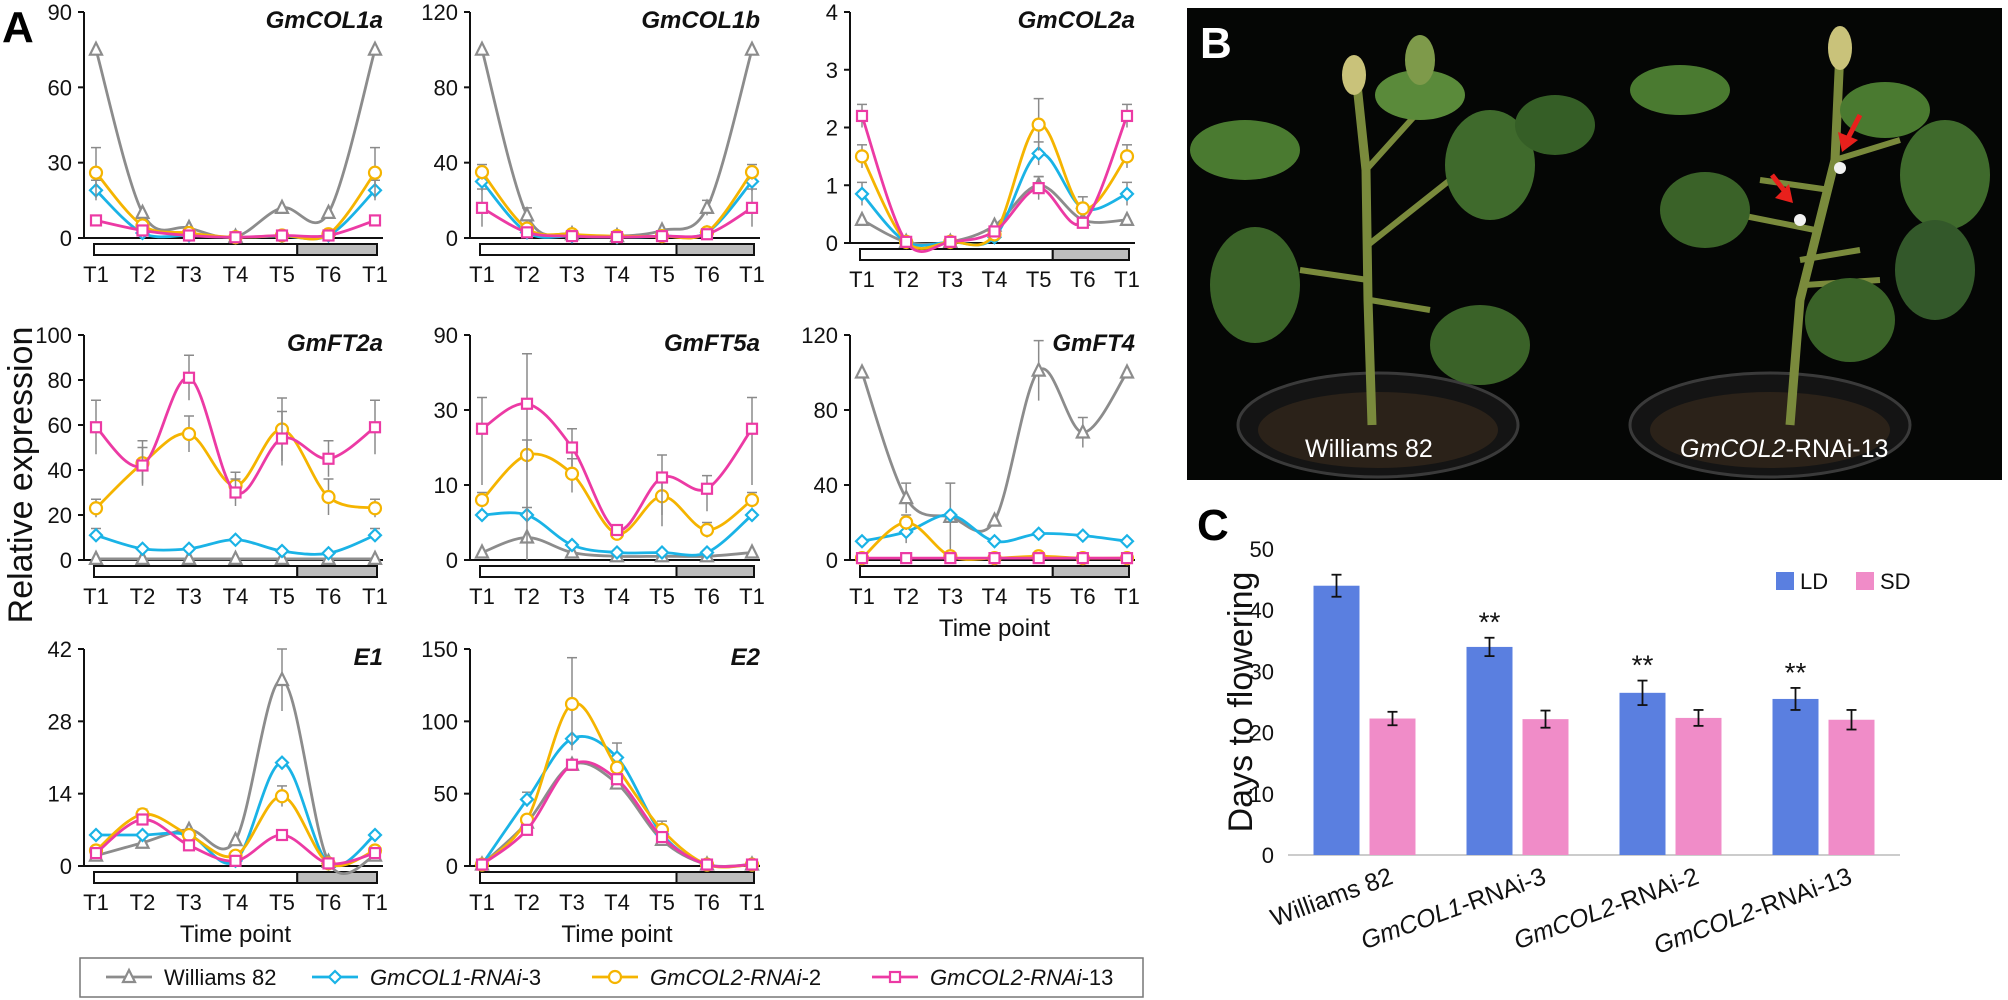 The height and width of the screenshot is (1000, 2008). I want to click on category-label-italic: GmCOL1, so click(1411, 924).